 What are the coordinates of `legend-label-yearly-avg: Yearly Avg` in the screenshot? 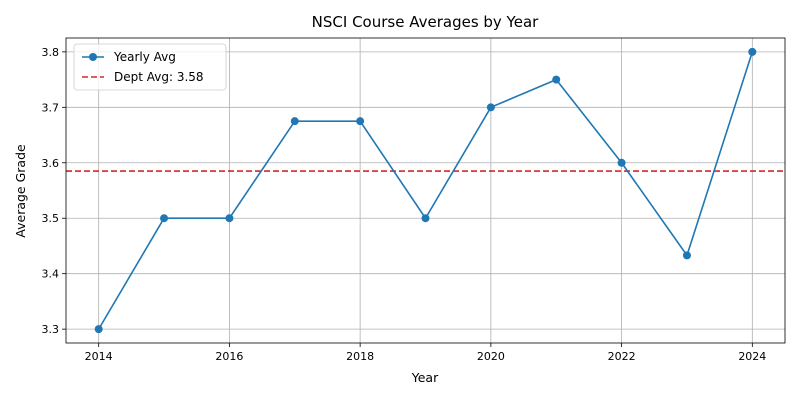 It's located at (144, 57).